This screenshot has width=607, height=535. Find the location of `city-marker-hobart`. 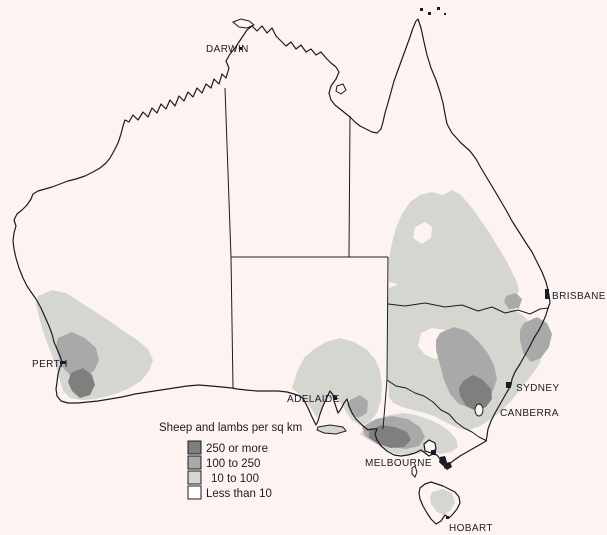

city-marker-hobart is located at coordinates (447, 517).